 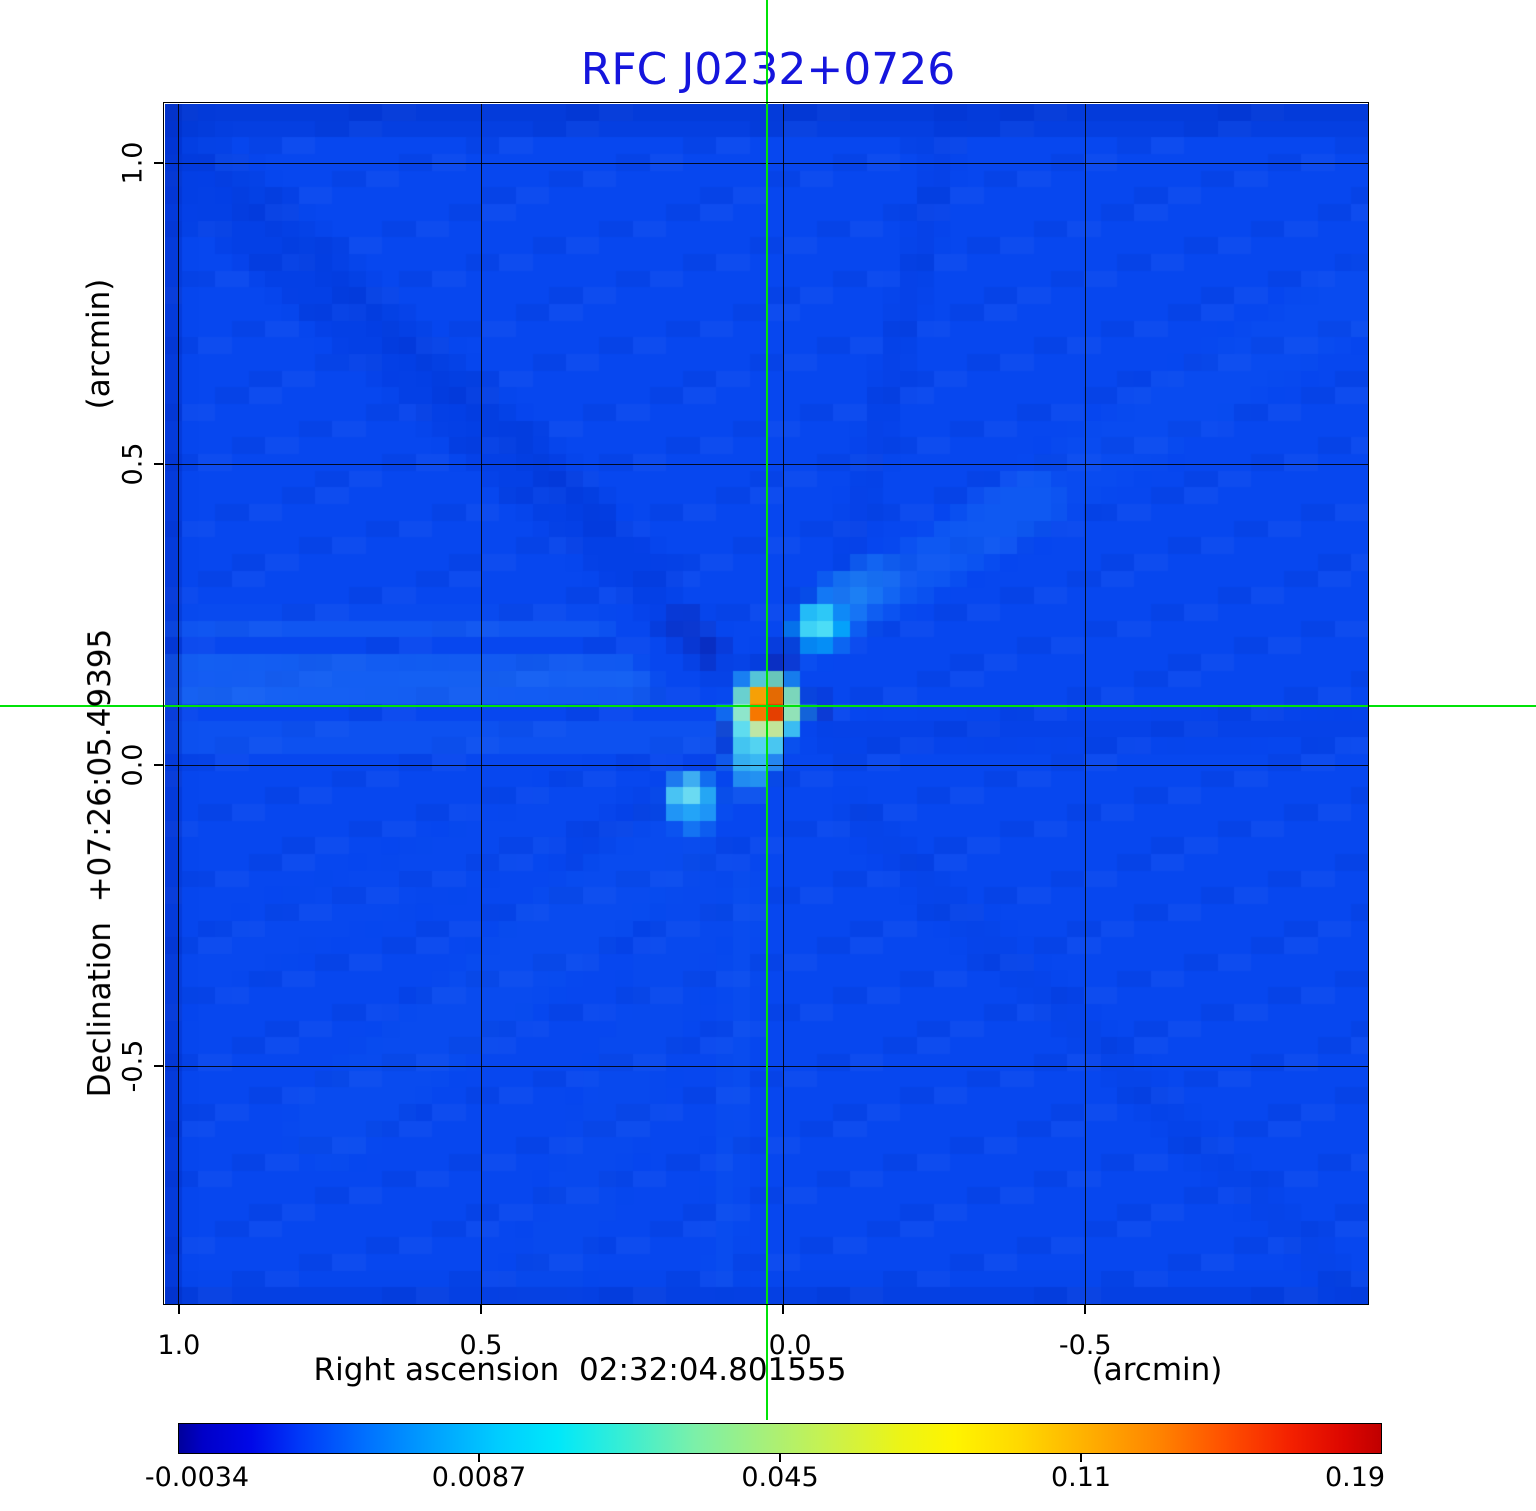 I want to click on colorbar-tick-label: 0.045, so click(x=780, y=1477).